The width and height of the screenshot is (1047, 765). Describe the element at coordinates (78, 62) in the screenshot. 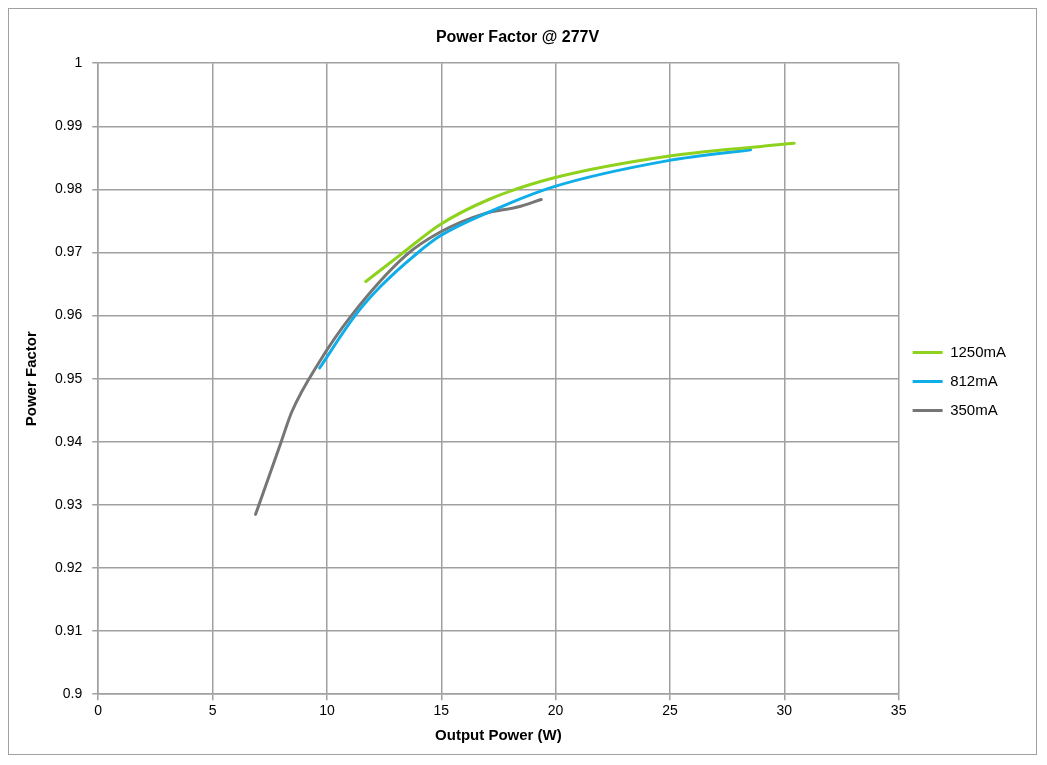

I see `y-tick-label: 1` at that location.